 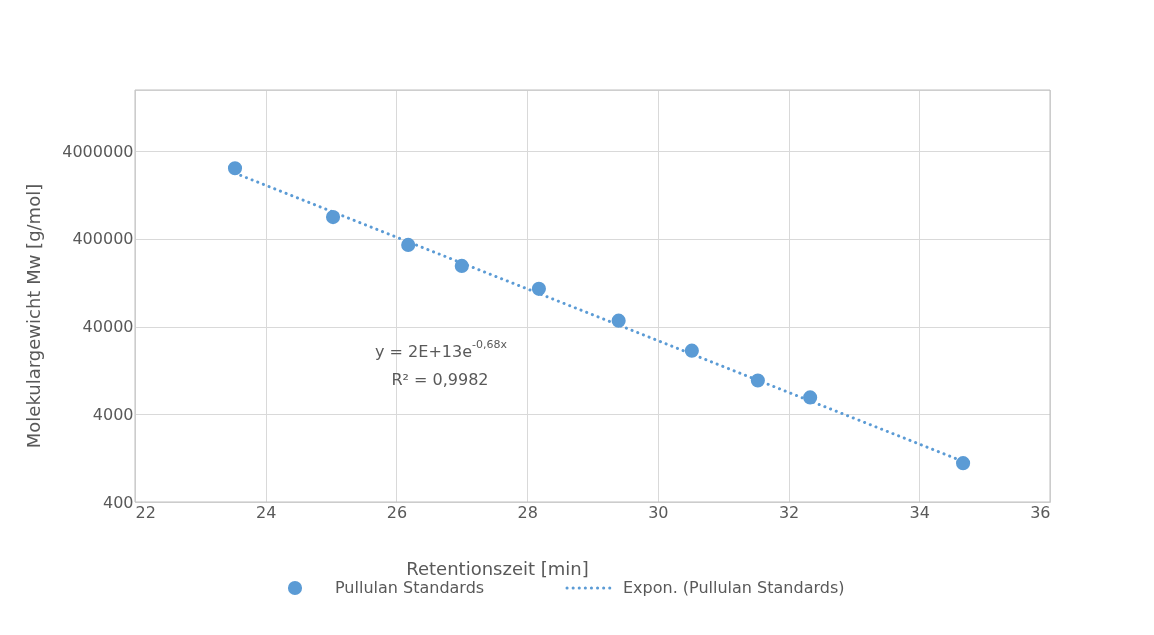 What do you see at coordinates (919, 512) in the screenshot?
I see `x-tick-label: 34` at bounding box center [919, 512].